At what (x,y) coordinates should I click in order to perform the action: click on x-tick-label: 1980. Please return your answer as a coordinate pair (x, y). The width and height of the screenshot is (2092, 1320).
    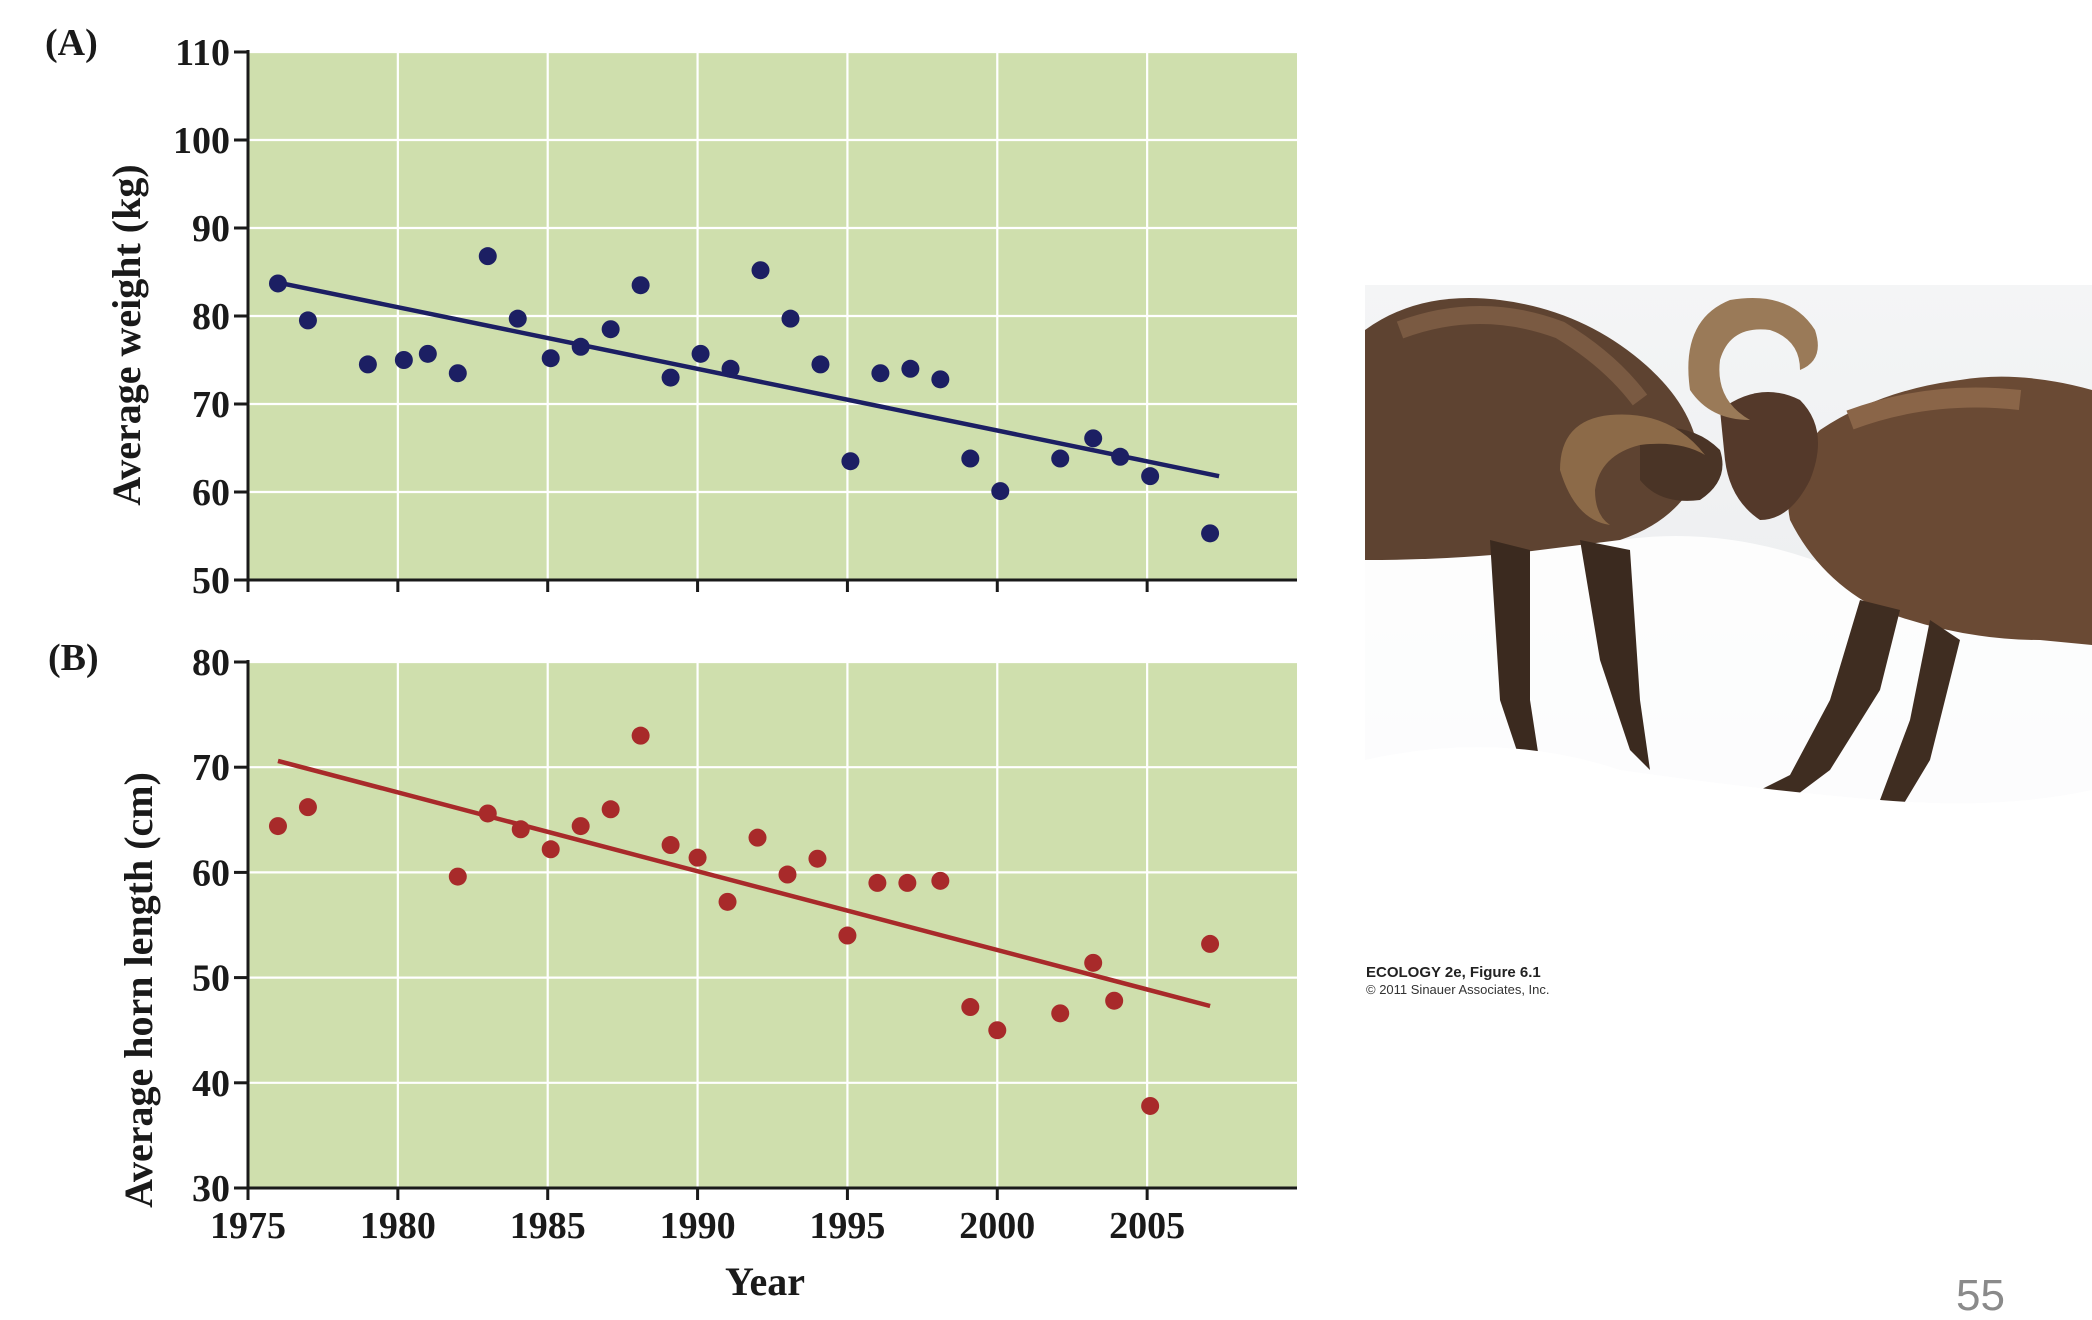
    Looking at the image, I should click on (398, 1226).